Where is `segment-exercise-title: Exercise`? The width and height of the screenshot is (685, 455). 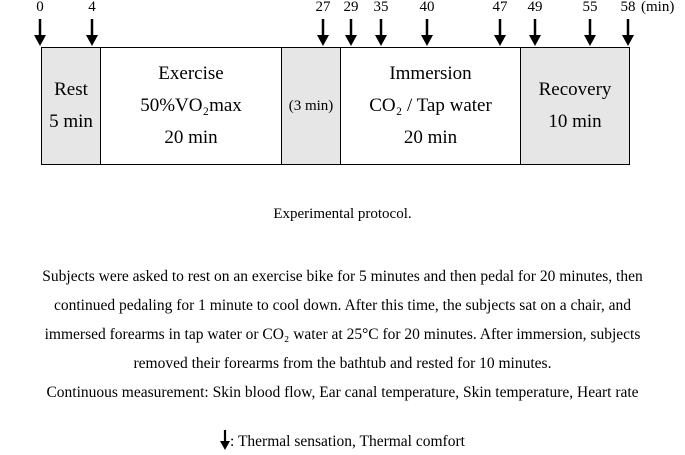
segment-exercise-title: Exercise is located at coordinates (191, 73).